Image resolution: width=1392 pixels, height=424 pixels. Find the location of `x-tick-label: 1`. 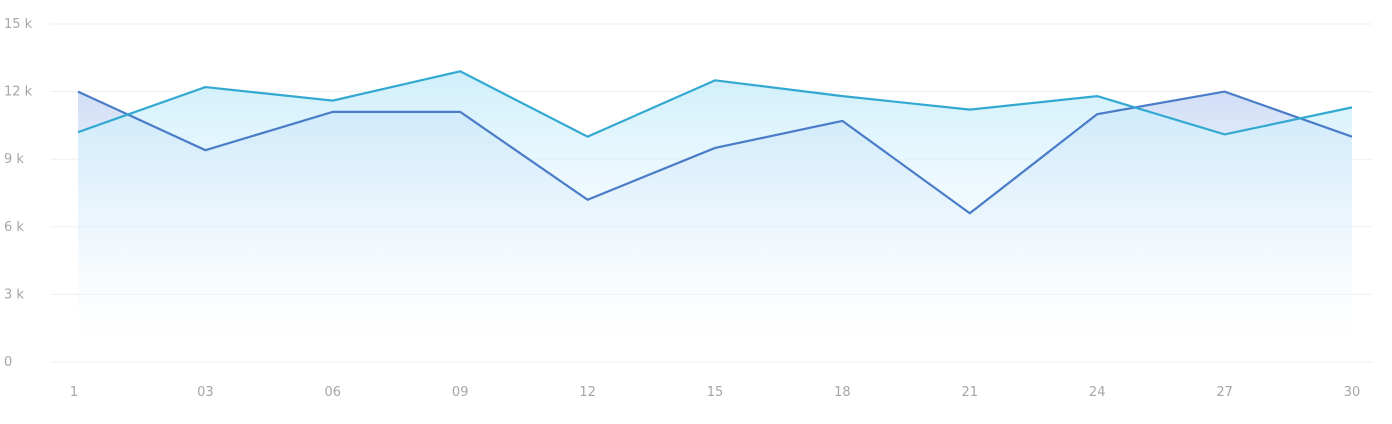

x-tick-label: 1 is located at coordinates (74, 392).